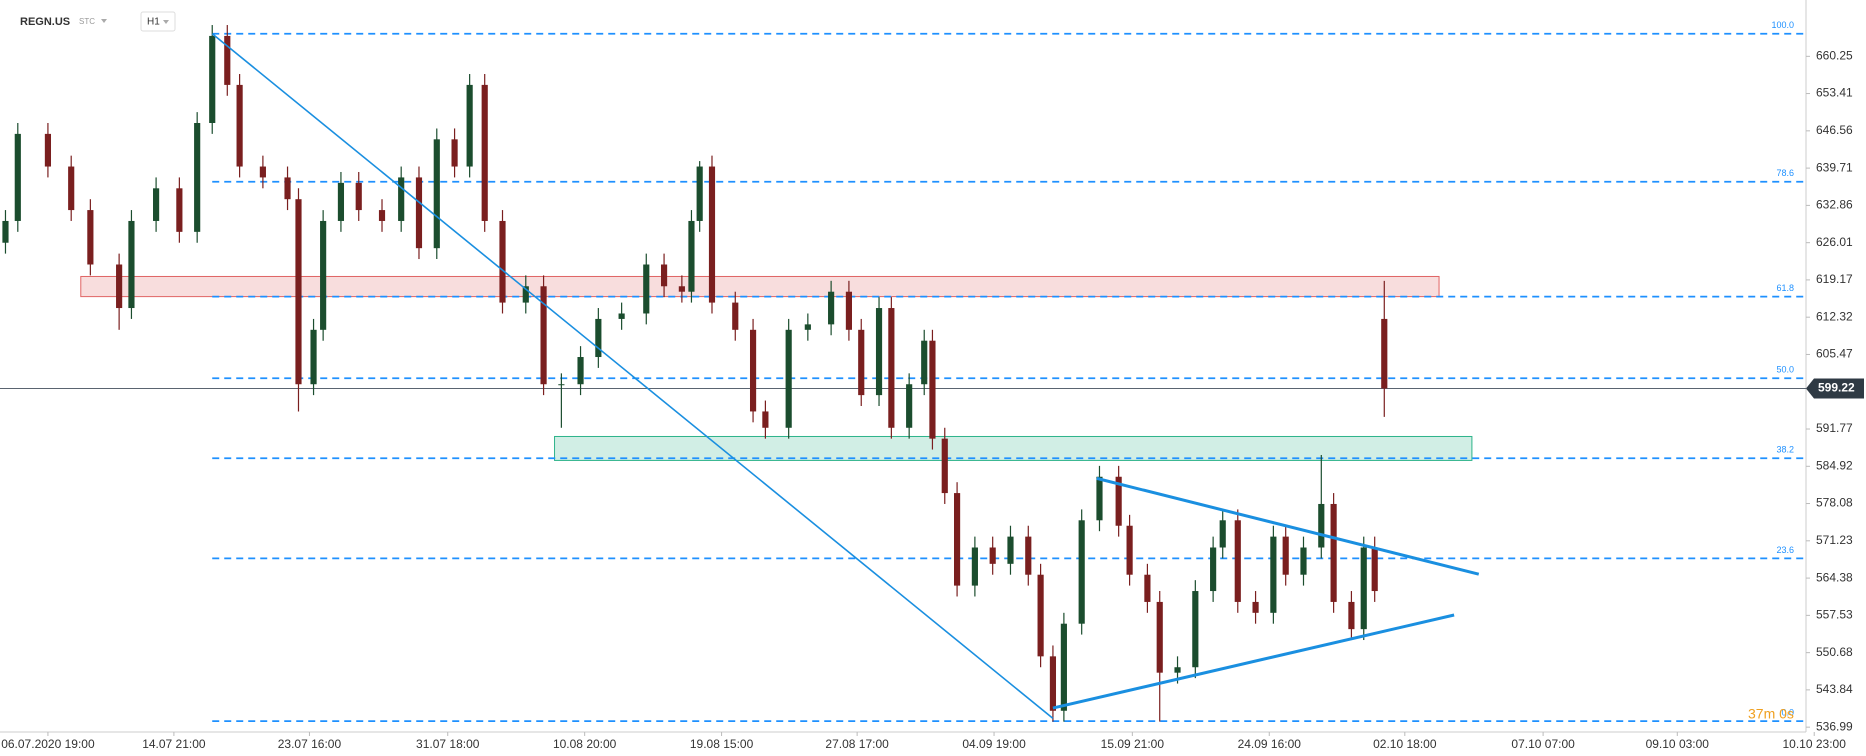 The image size is (1866, 756). I want to click on countdown: 37m 0s, so click(1771, 714).